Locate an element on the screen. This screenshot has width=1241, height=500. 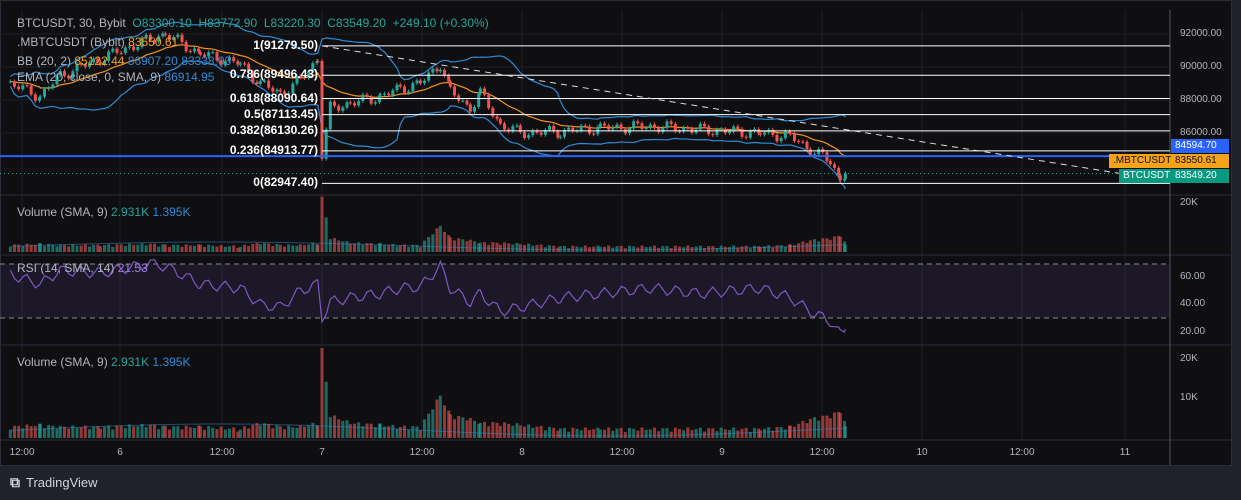
time-axis-label: 12:00 is located at coordinates (1022, 452).